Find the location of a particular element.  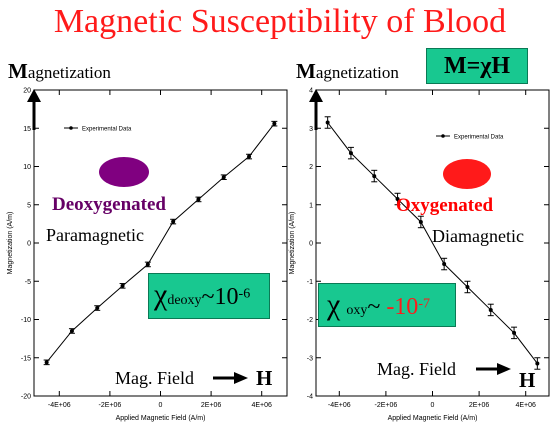

magnetization-arrow-left is located at coordinates (34, 109).